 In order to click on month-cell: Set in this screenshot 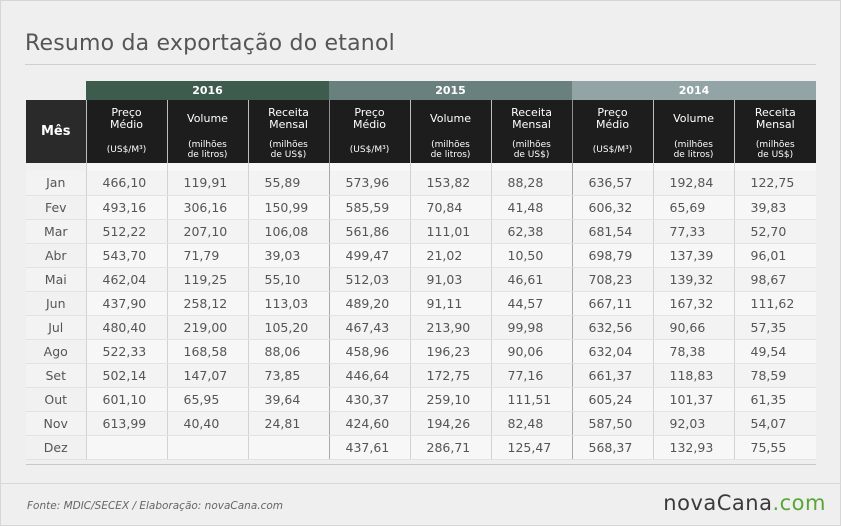, I will do `click(56, 375)`.